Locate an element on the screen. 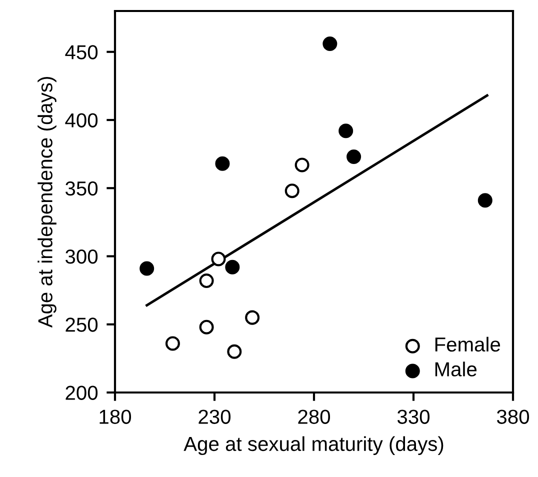 This screenshot has height=477, width=538. legend-label: Female is located at coordinates (467, 344).